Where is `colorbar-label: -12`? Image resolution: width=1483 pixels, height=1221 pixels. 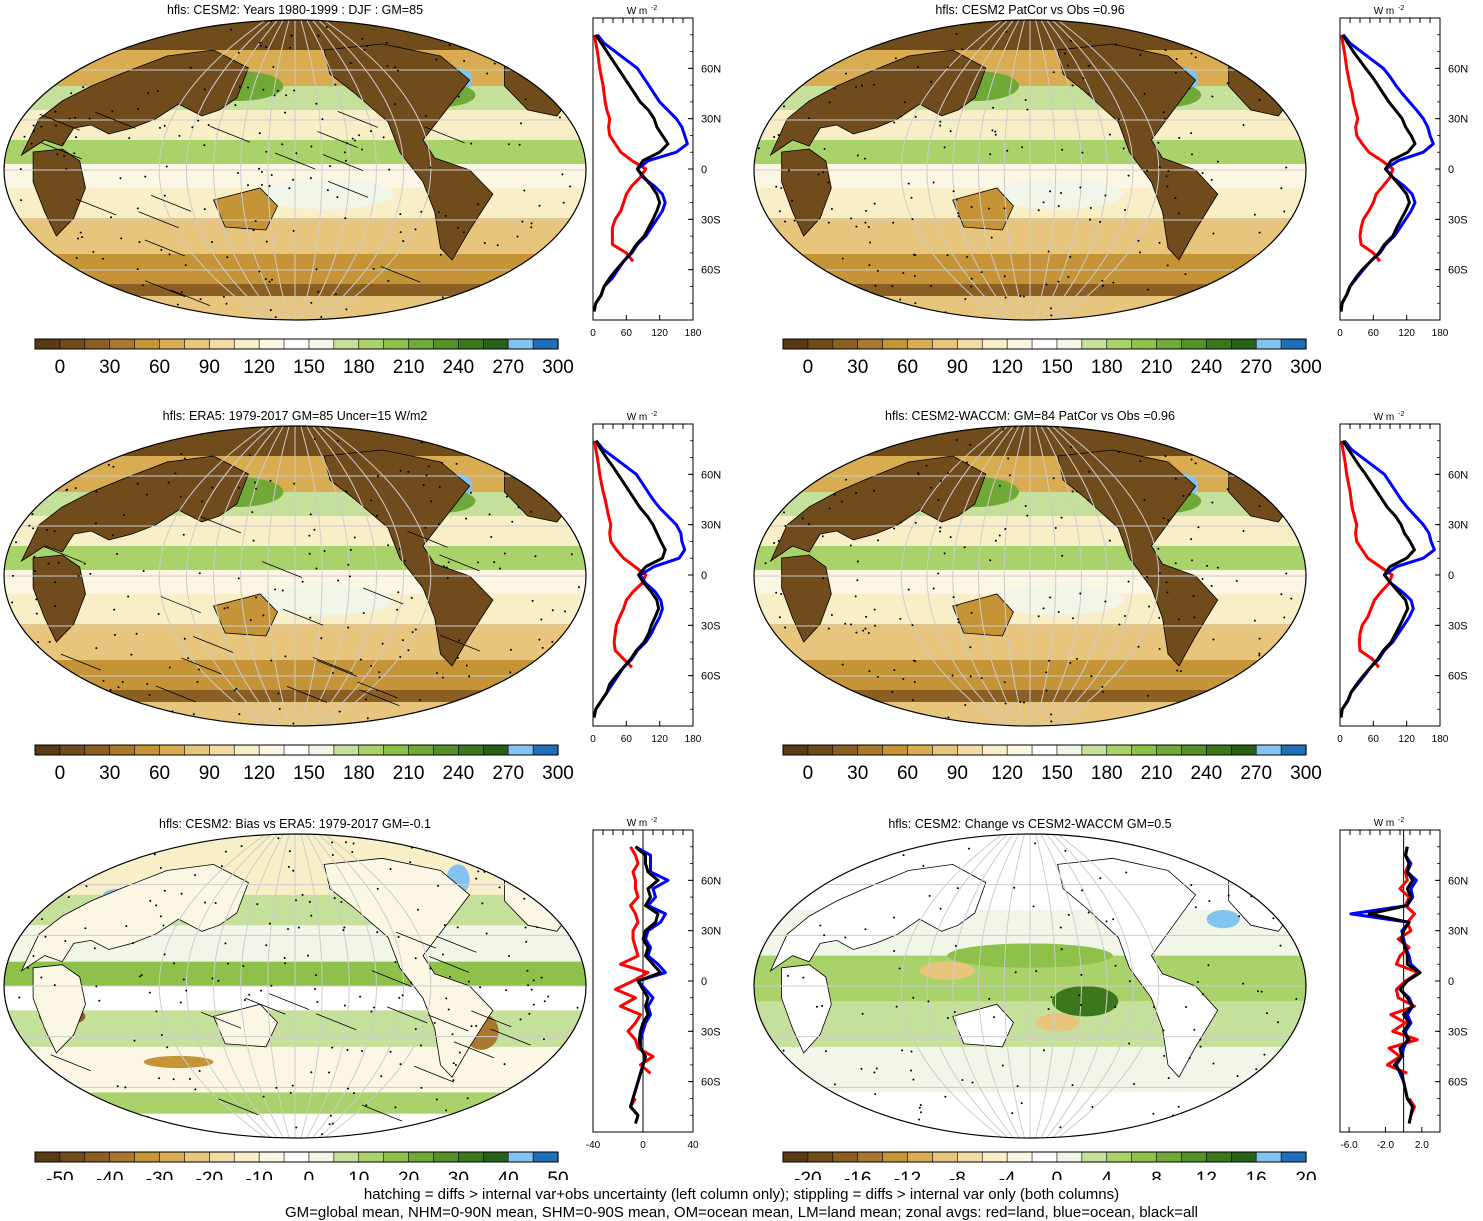 colorbar-label: -12 is located at coordinates (907, 1174).